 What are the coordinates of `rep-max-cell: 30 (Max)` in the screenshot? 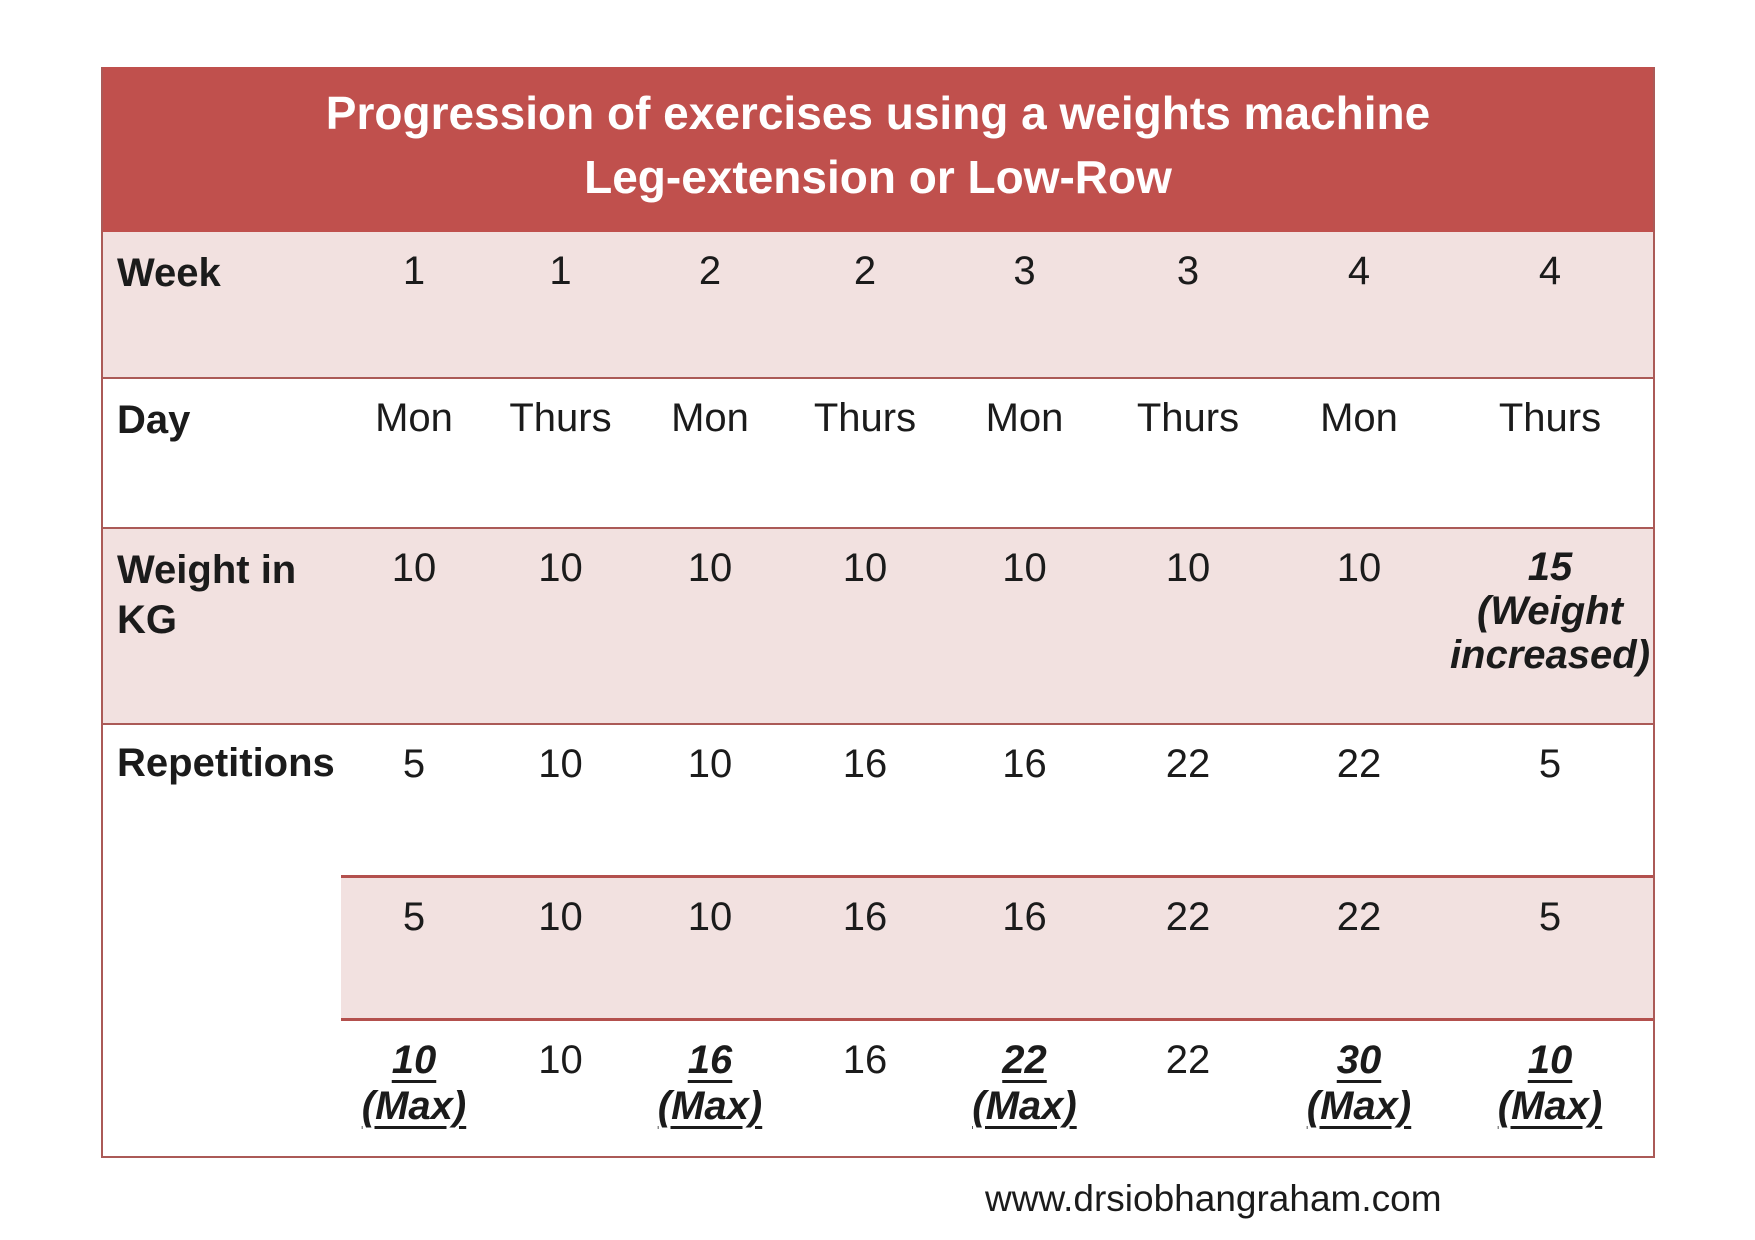 It's located at (1359, 1088).